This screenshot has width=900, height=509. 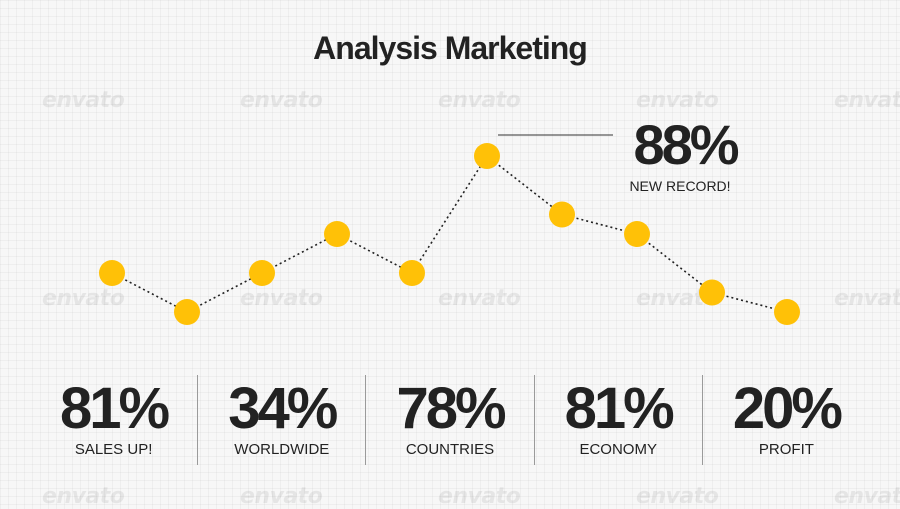 I want to click on stat-sales: 81% SALES UP!, so click(x=113, y=420).